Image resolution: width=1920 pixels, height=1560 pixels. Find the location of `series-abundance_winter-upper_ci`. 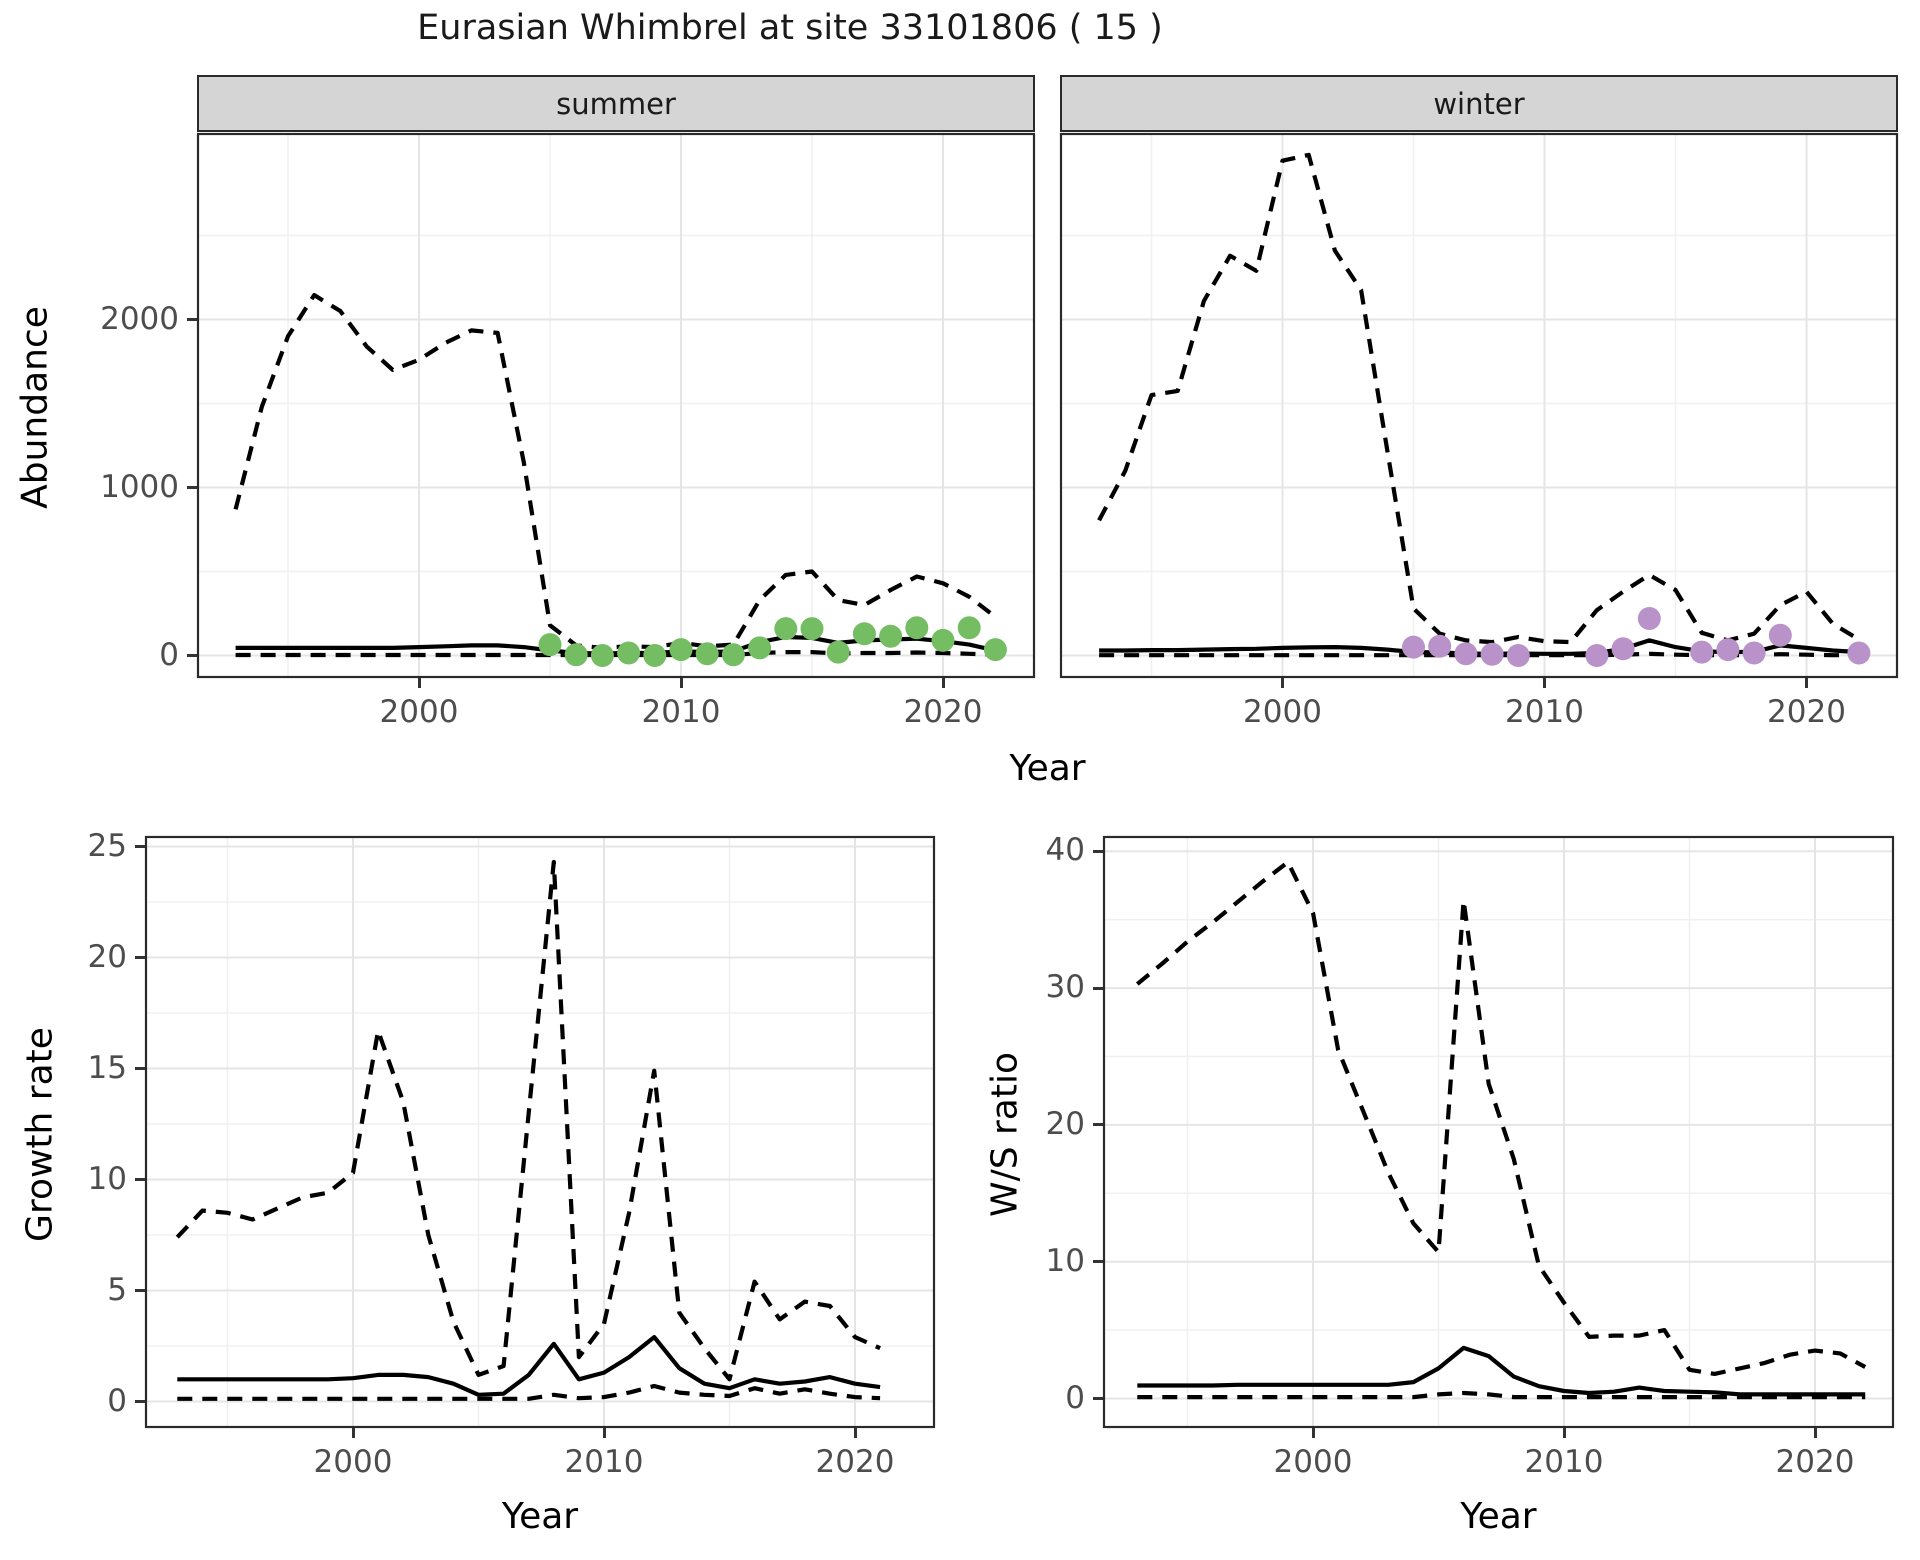

series-abundance_winter-upper_ci is located at coordinates (1478, 398).